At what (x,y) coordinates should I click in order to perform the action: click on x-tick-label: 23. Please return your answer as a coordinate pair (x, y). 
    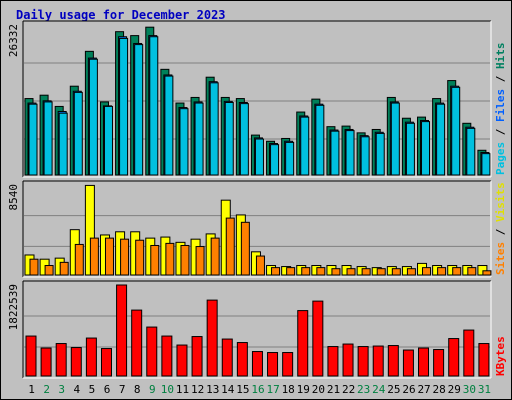
    Looking at the image, I should click on (363, 389).